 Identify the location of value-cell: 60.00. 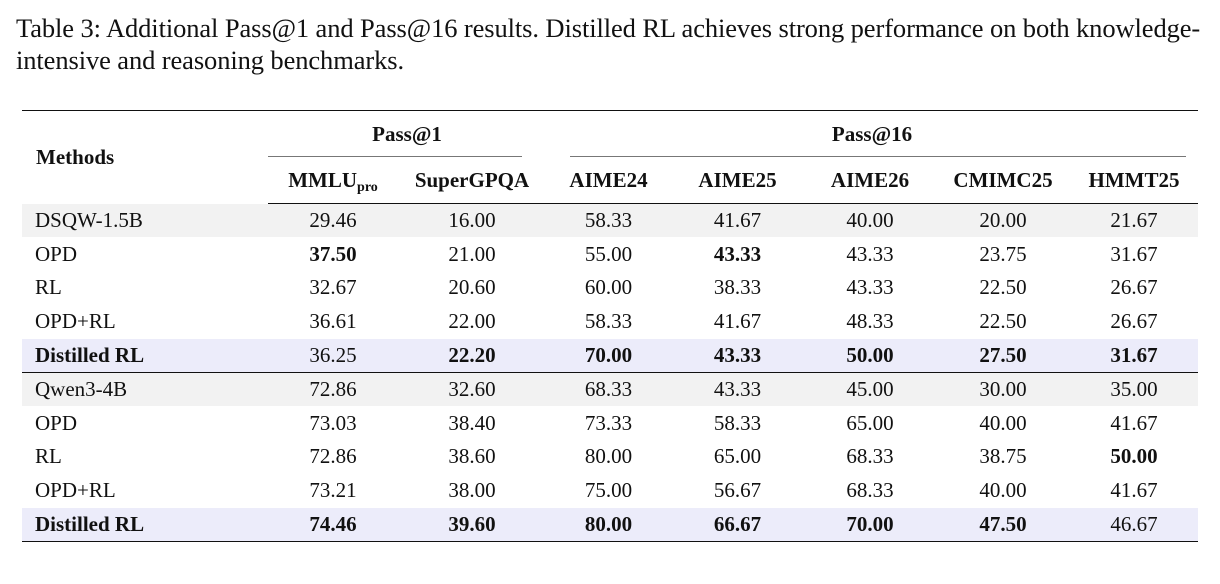
(608, 287).